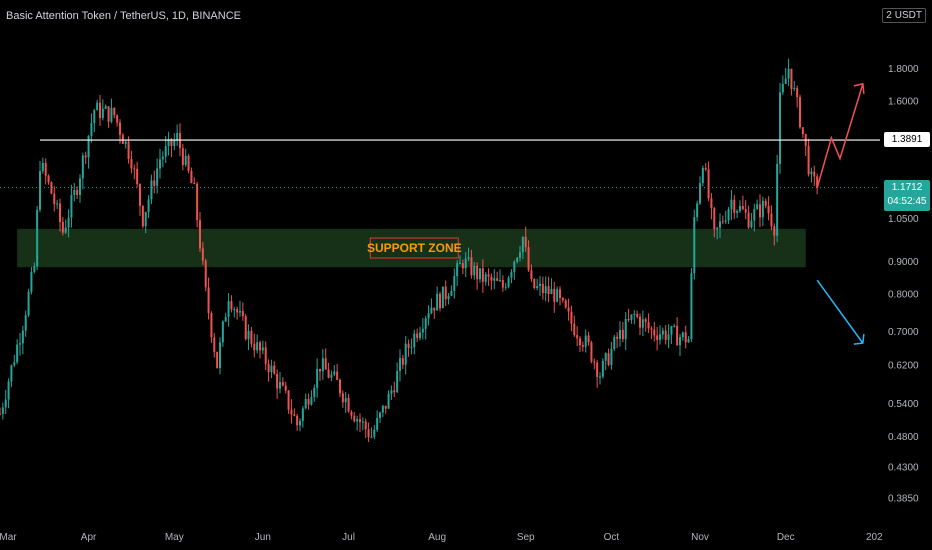  What do you see at coordinates (904, 15) in the screenshot?
I see `price-scale-currency-button: 2 USDT` at bounding box center [904, 15].